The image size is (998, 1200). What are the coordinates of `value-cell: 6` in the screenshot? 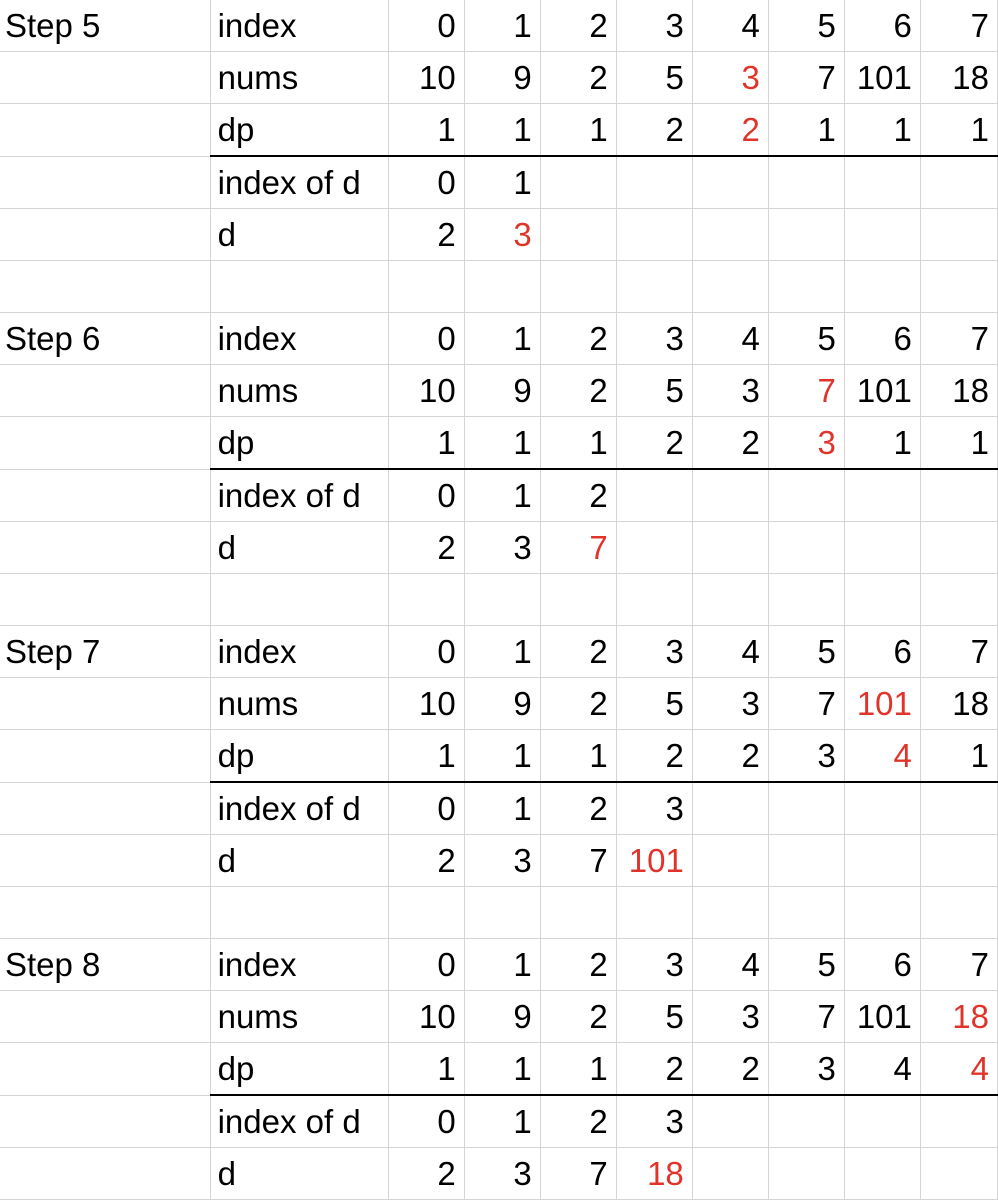 It's located at (882, 26).